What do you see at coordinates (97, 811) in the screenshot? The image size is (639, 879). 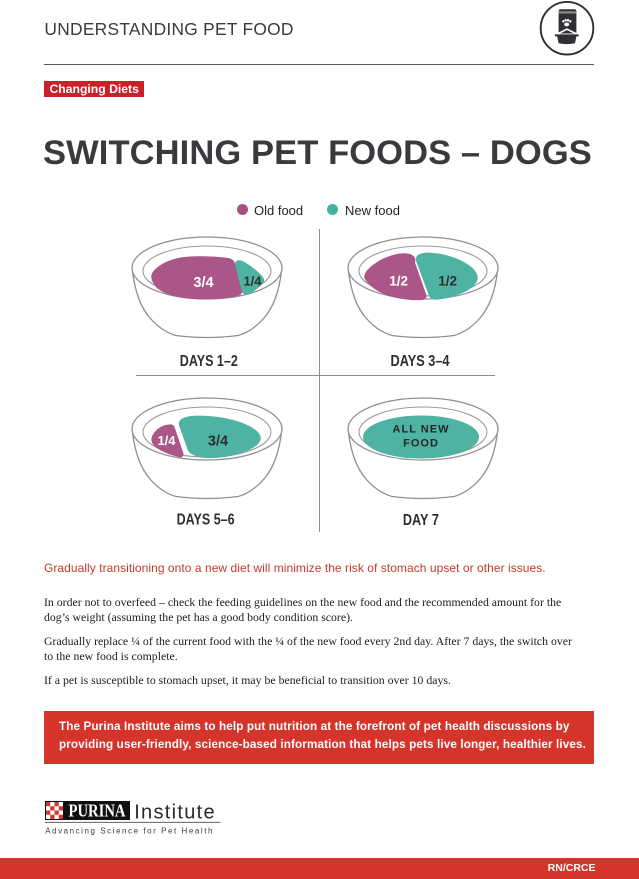 I see `svg-text: PURINA` at bounding box center [97, 811].